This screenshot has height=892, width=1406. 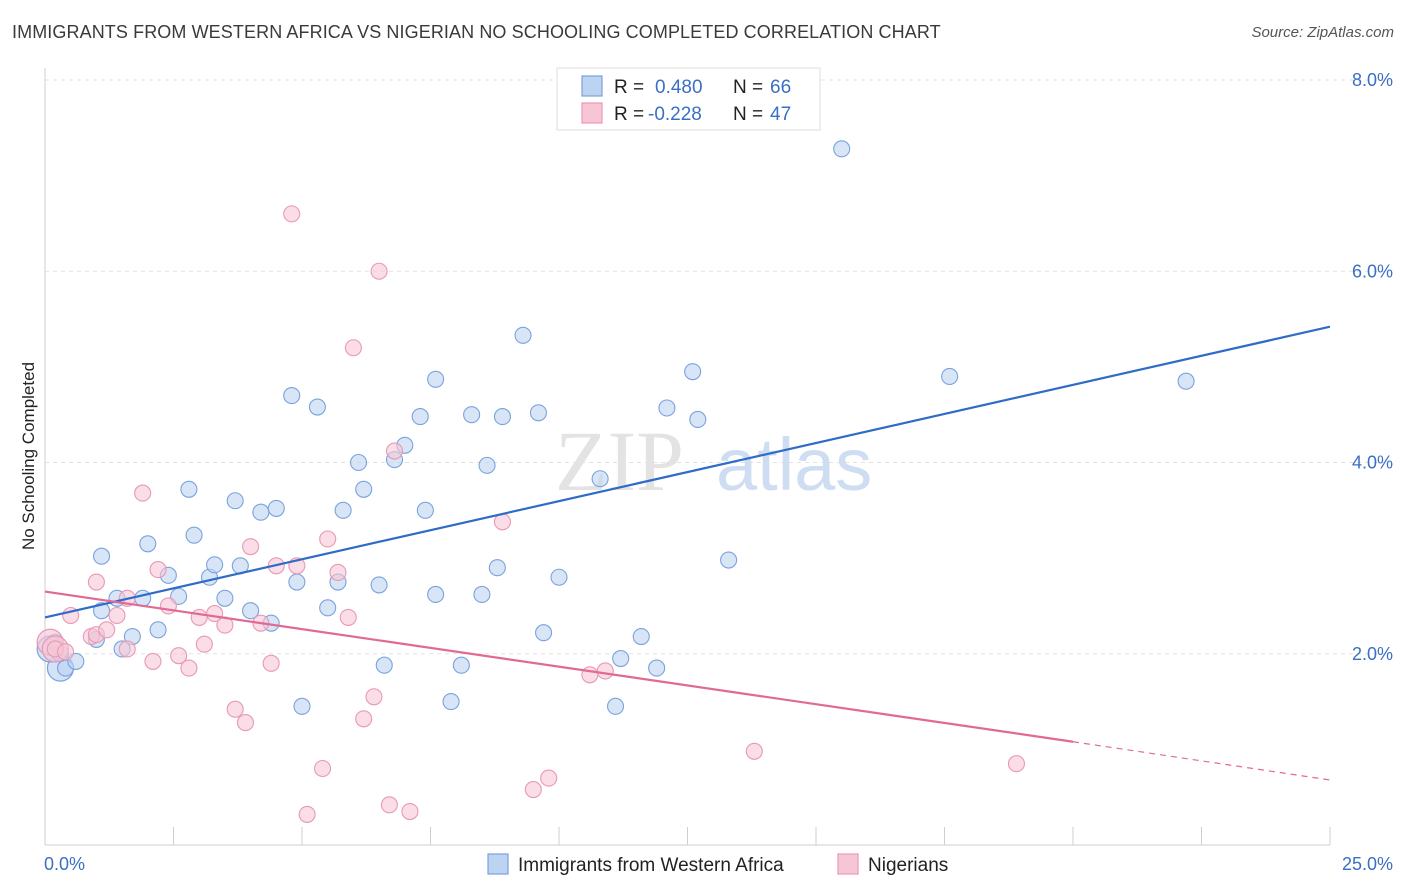 I want to click on legend-r-value-pink: -0.228, so click(x=675, y=114).